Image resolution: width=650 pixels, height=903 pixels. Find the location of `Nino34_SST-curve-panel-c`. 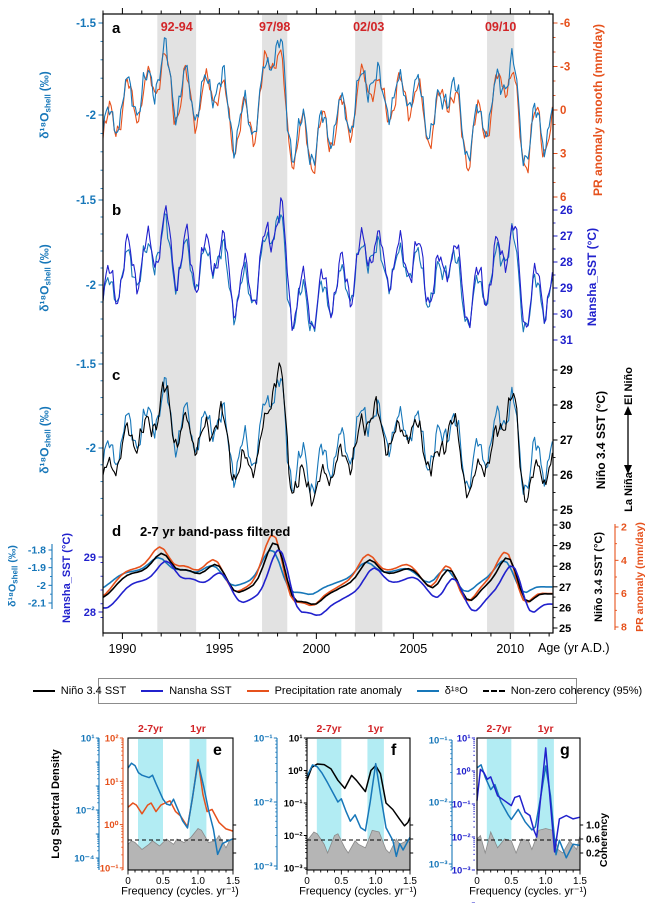

Nino34_SST-curve-panel-c is located at coordinates (328, 434).